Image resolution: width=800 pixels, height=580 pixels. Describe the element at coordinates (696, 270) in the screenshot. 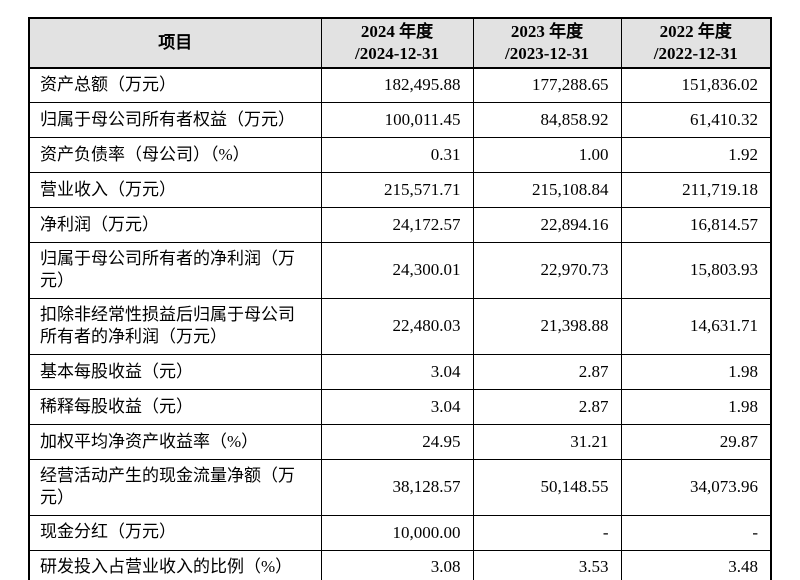

I see `row-value-2022: 15,803.93` at that location.